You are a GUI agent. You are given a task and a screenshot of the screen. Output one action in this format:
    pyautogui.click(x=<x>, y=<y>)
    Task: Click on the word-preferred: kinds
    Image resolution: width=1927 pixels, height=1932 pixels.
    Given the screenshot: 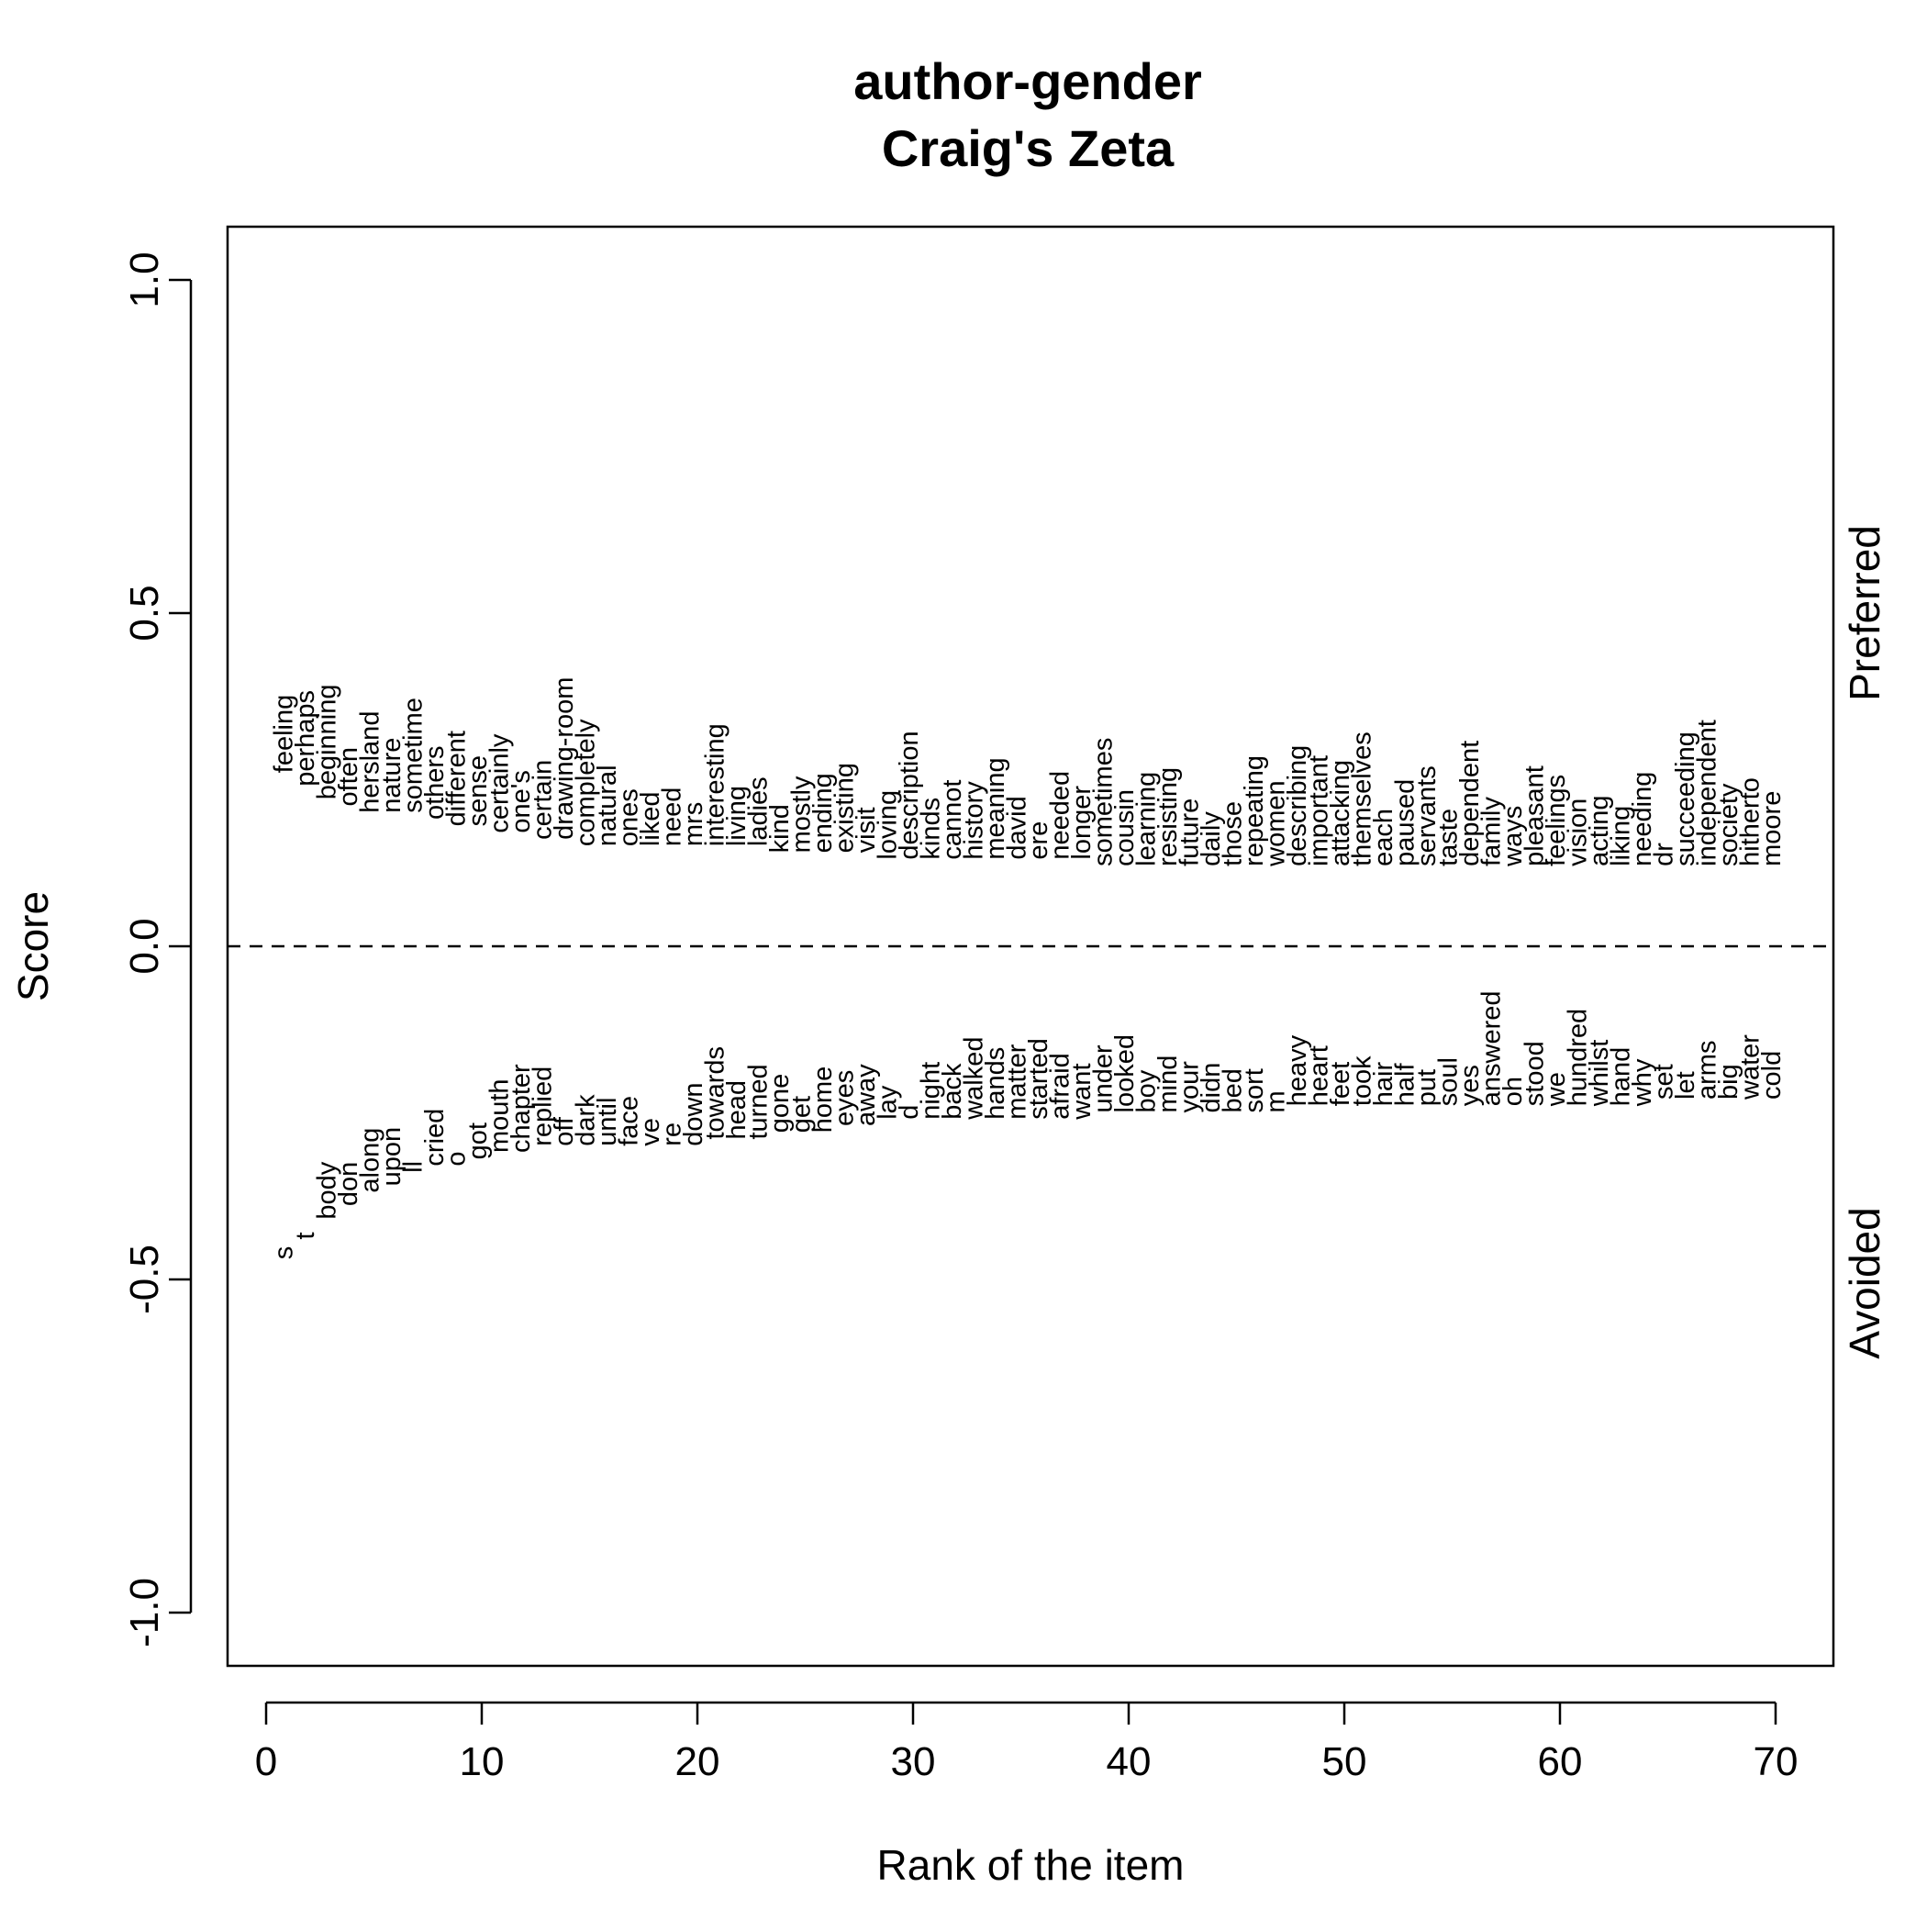 What is the action you would take?
    pyautogui.click(x=931, y=829)
    